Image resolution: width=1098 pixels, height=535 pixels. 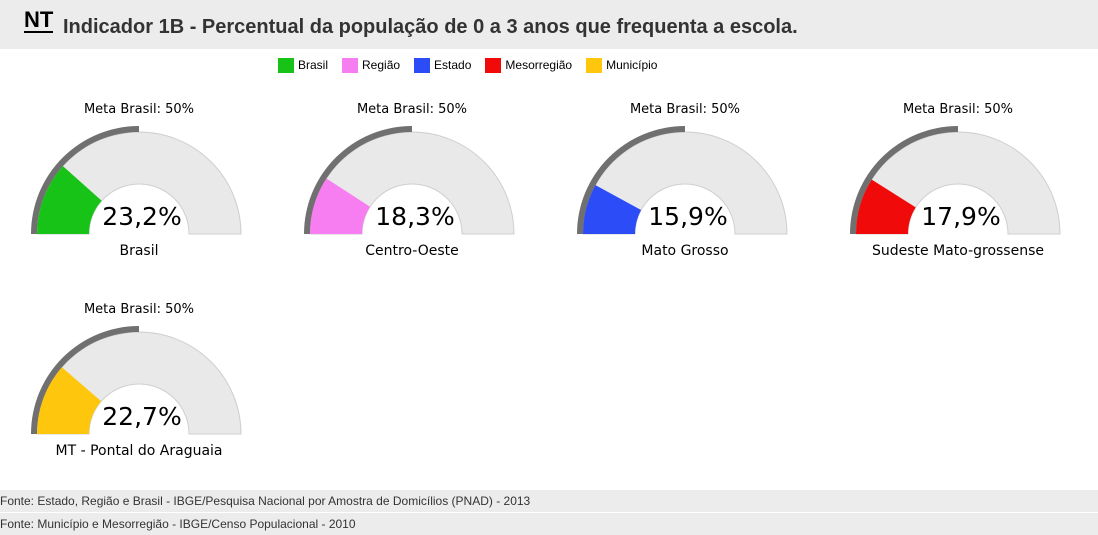 I want to click on gauge-value-label: 22,7%, so click(x=141, y=416).